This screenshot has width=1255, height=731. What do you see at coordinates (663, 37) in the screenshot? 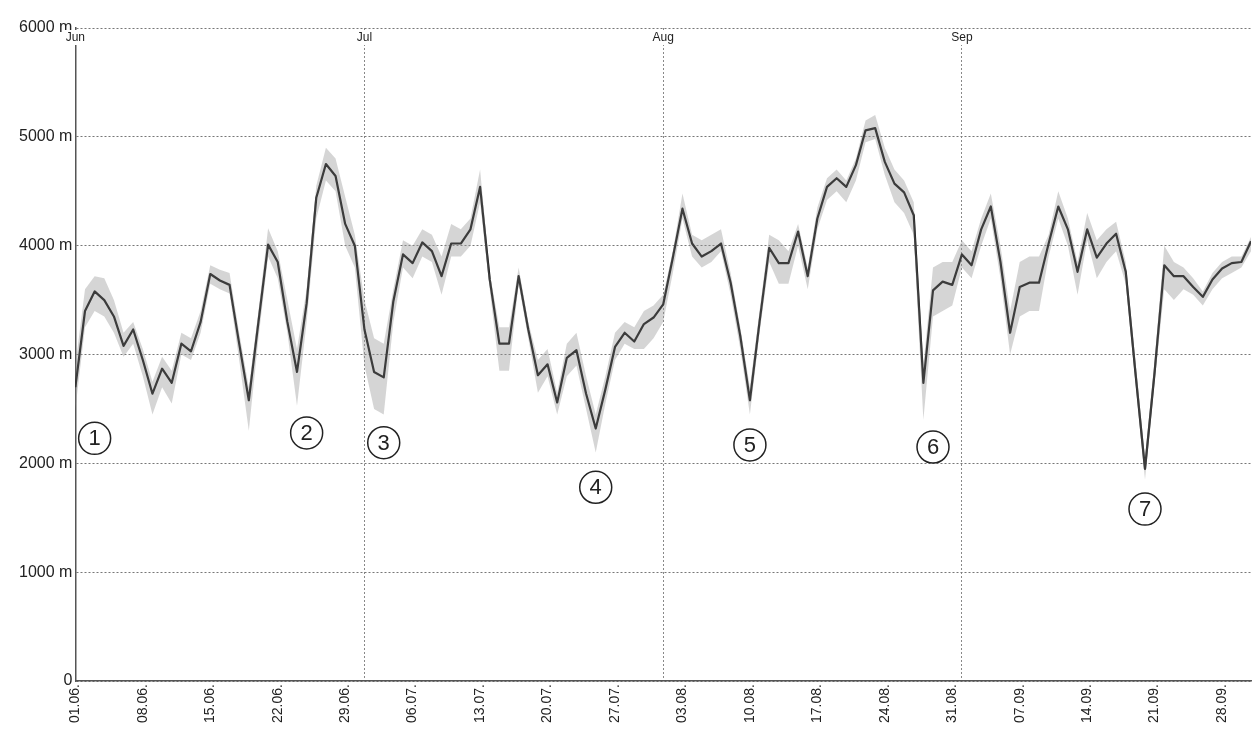
I see `x2-tick-label: Aug` at bounding box center [663, 37].